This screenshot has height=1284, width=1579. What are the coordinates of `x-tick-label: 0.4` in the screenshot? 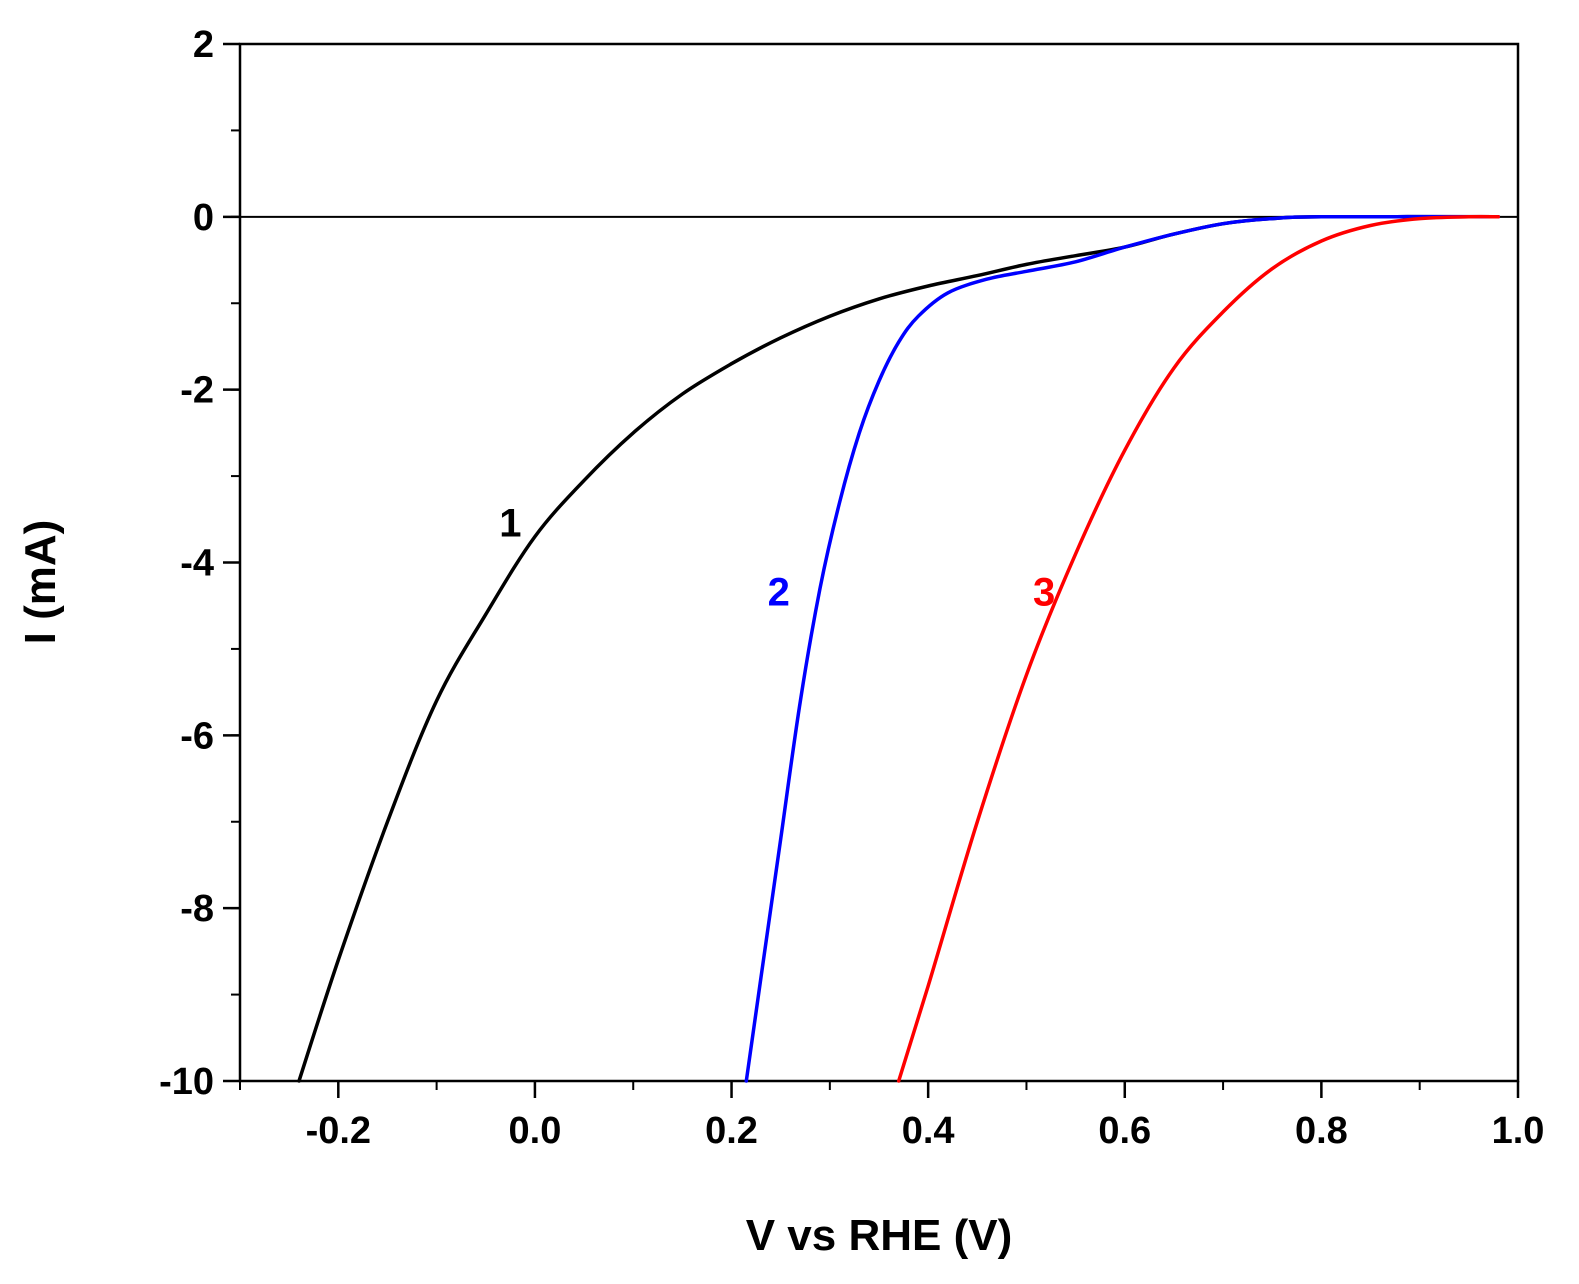 It's located at (928, 1131).